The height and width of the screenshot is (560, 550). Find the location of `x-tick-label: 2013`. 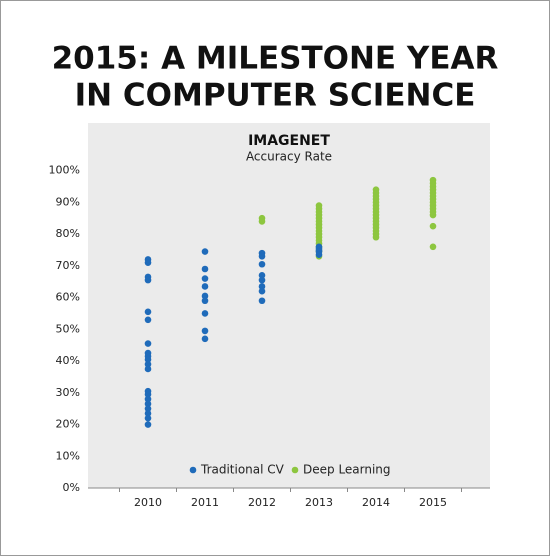

x-tick-label: 2013 is located at coordinates (319, 502).